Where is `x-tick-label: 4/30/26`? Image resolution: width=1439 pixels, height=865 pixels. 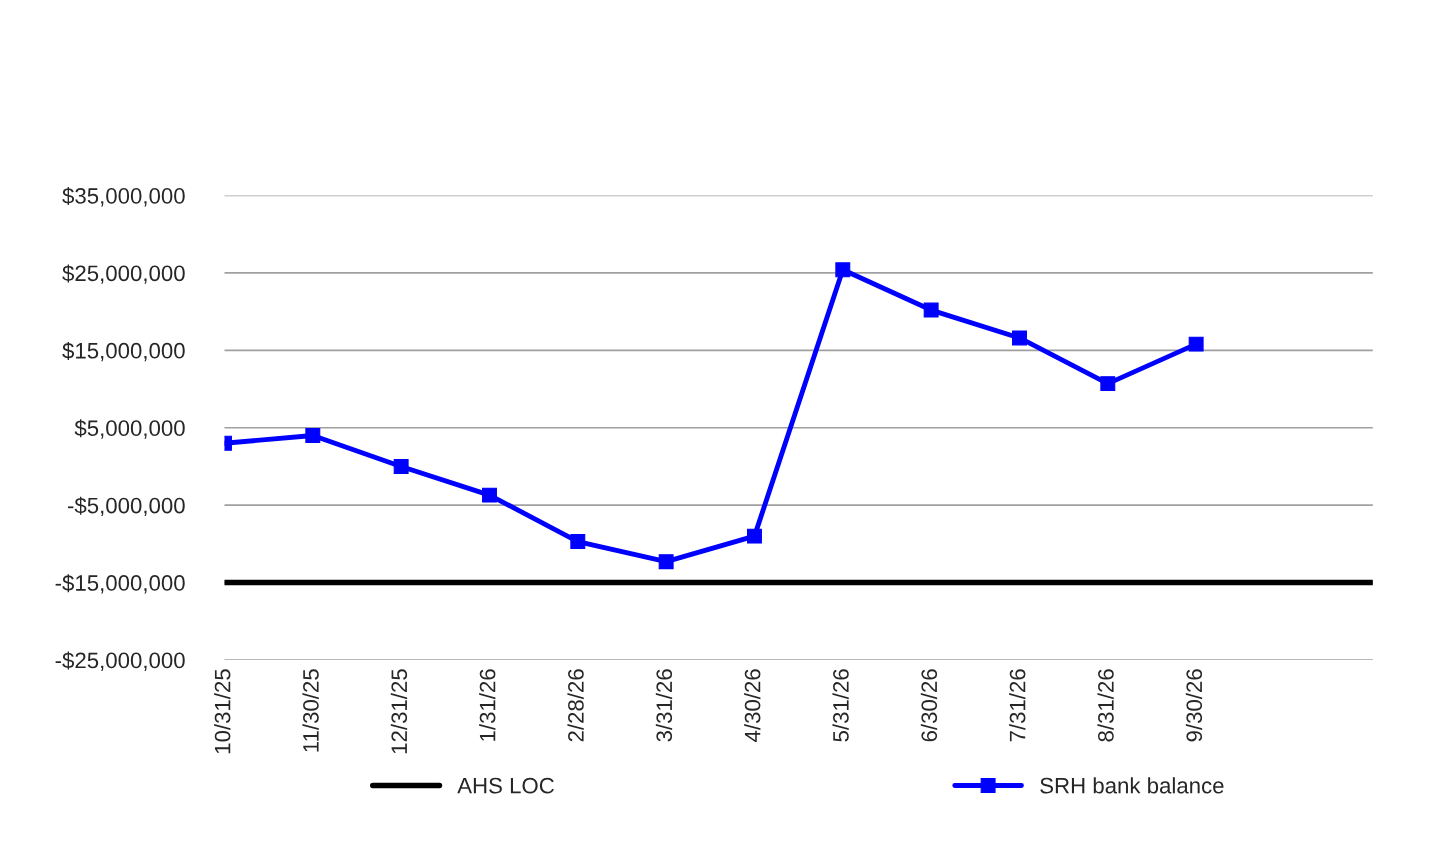
x-tick-label: 4/30/26 is located at coordinates (752, 705).